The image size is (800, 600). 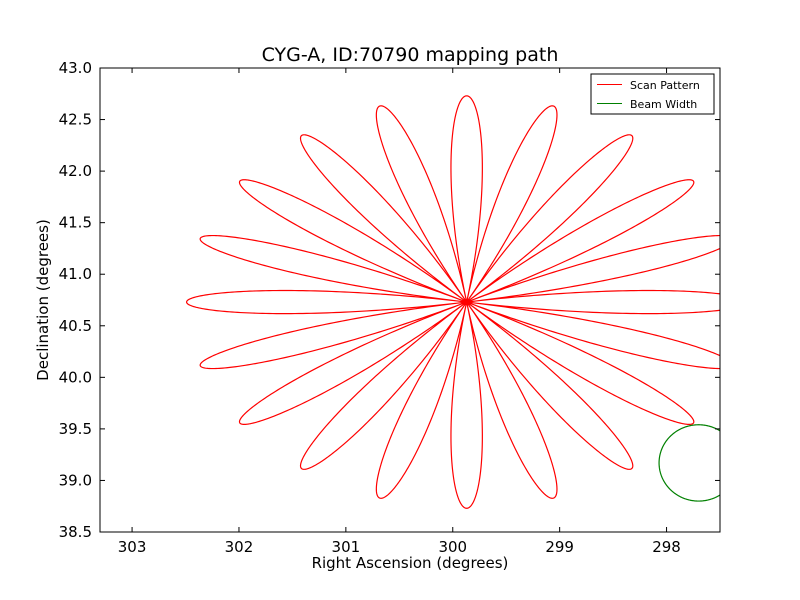 What do you see at coordinates (75, 326) in the screenshot?
I see `y-tick-label: 40.5` at bounding box center [75, 326].